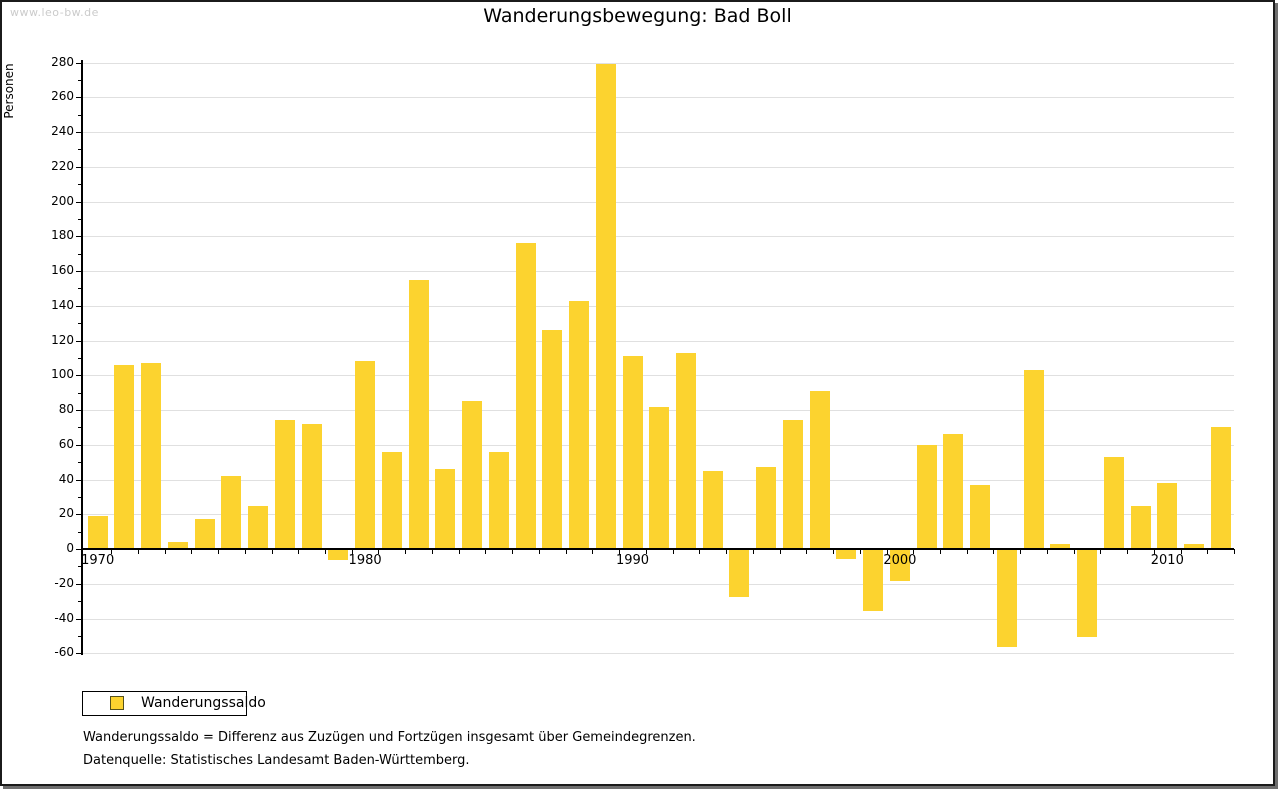 Image resolution: width=1280 pixels, height=791 pixels. Describe the element at coordinates (391, 500) in the screenshot. I see `bar-1981` at that location.